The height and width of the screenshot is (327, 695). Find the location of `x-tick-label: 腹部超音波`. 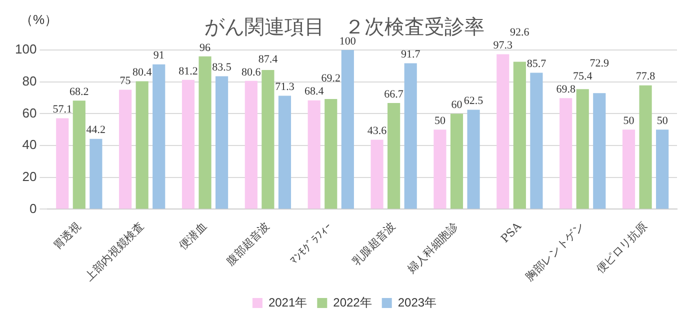

x-tick-label: 腹部超音波 is located at coordinates (248, 244).